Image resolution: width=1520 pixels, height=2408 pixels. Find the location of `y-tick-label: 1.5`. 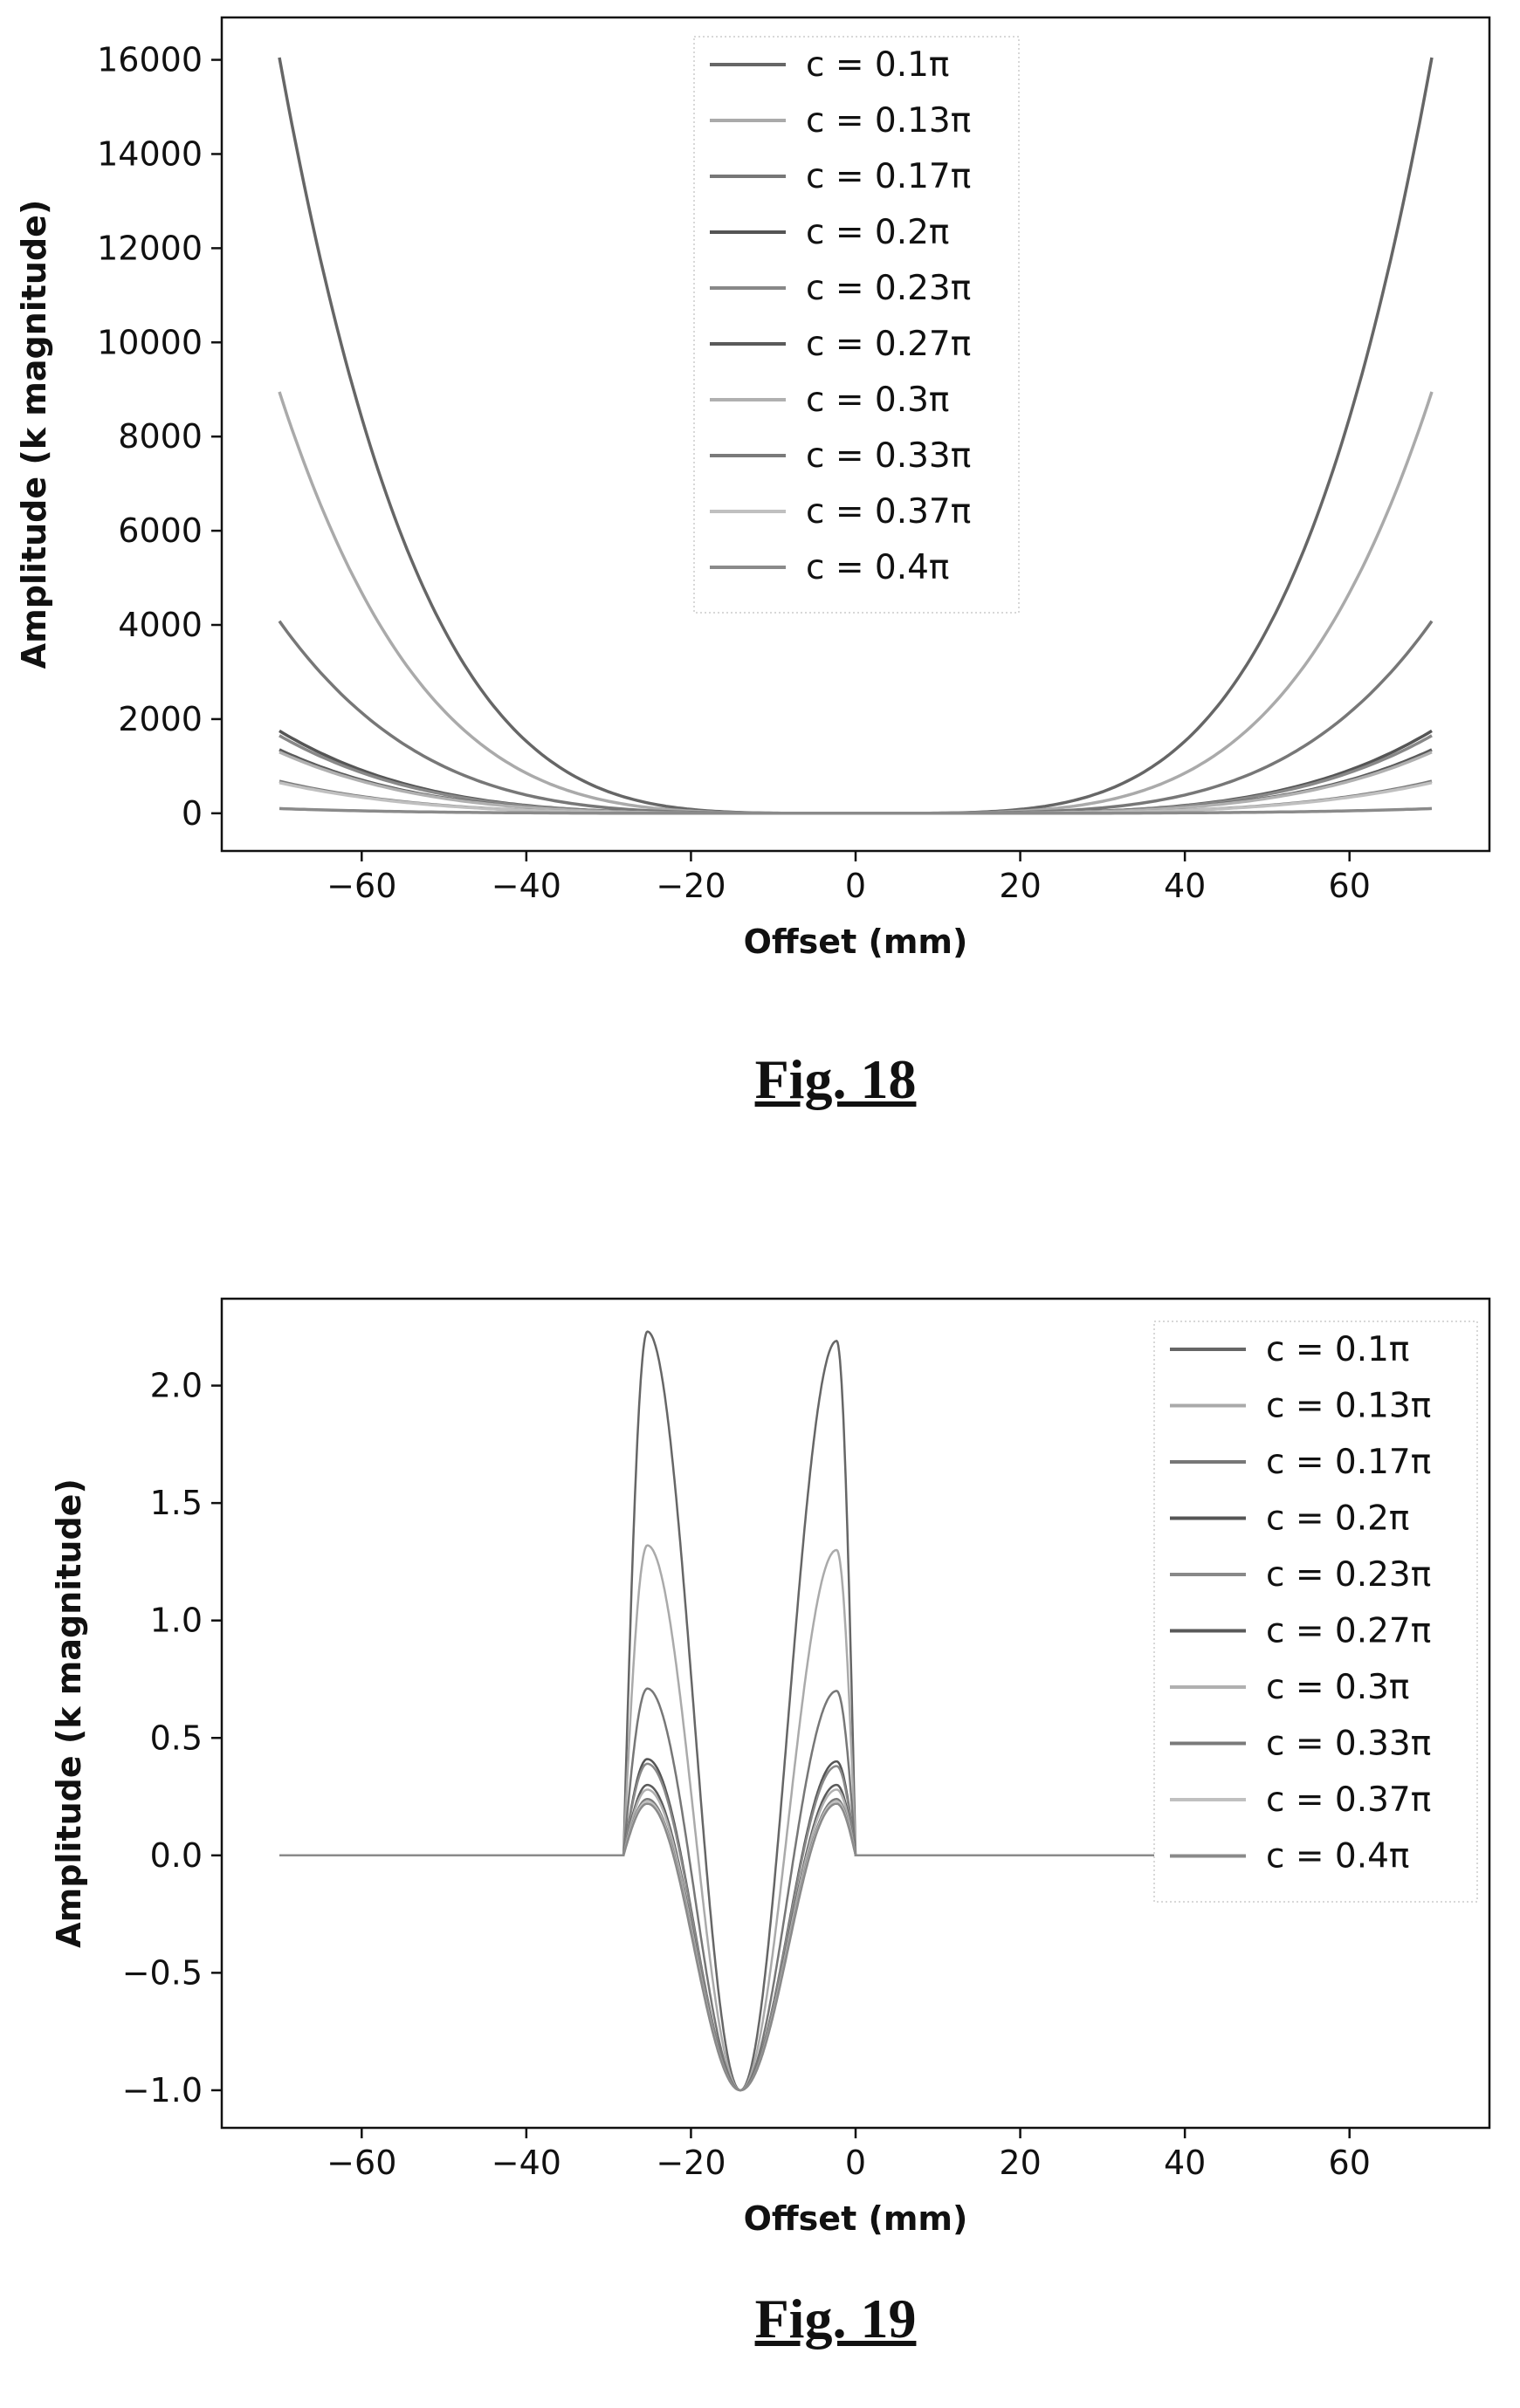

y-tick-label: 1.5 is located at coordinates (177, 1503).